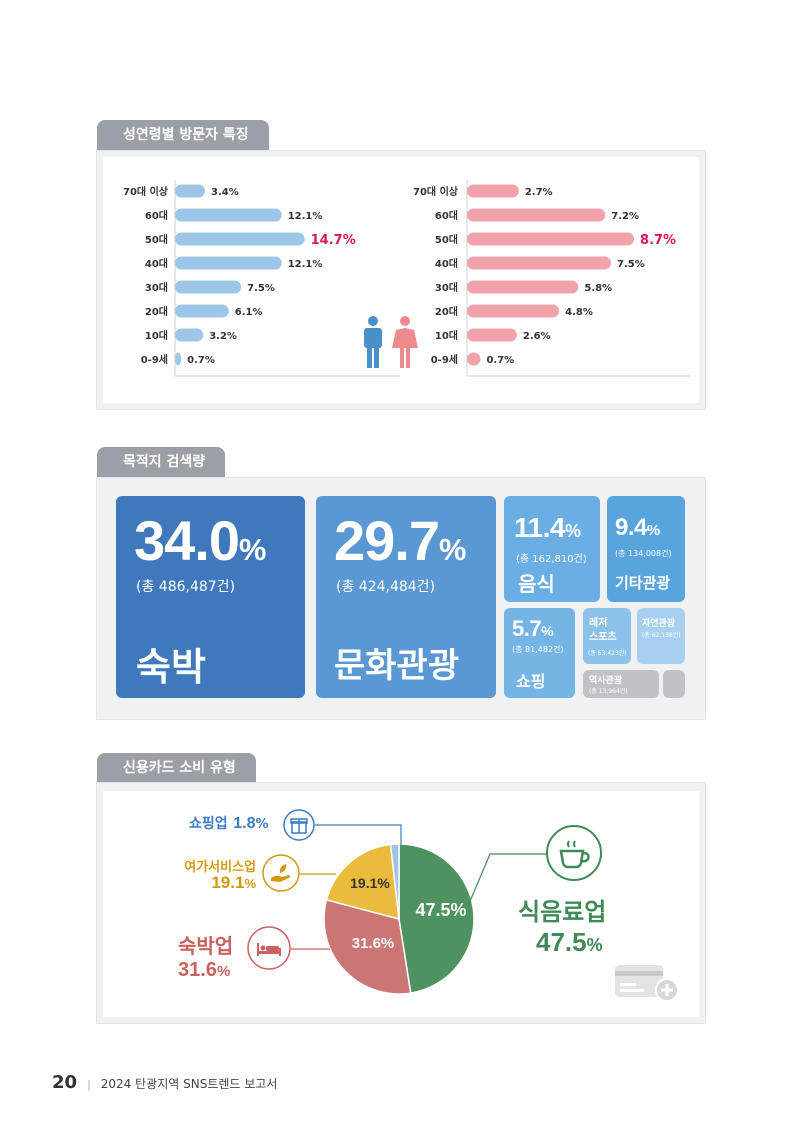  Describe the element at coordinates (598, 288) in the screenshot. I see `female-value-label: 5.8%` at that location.